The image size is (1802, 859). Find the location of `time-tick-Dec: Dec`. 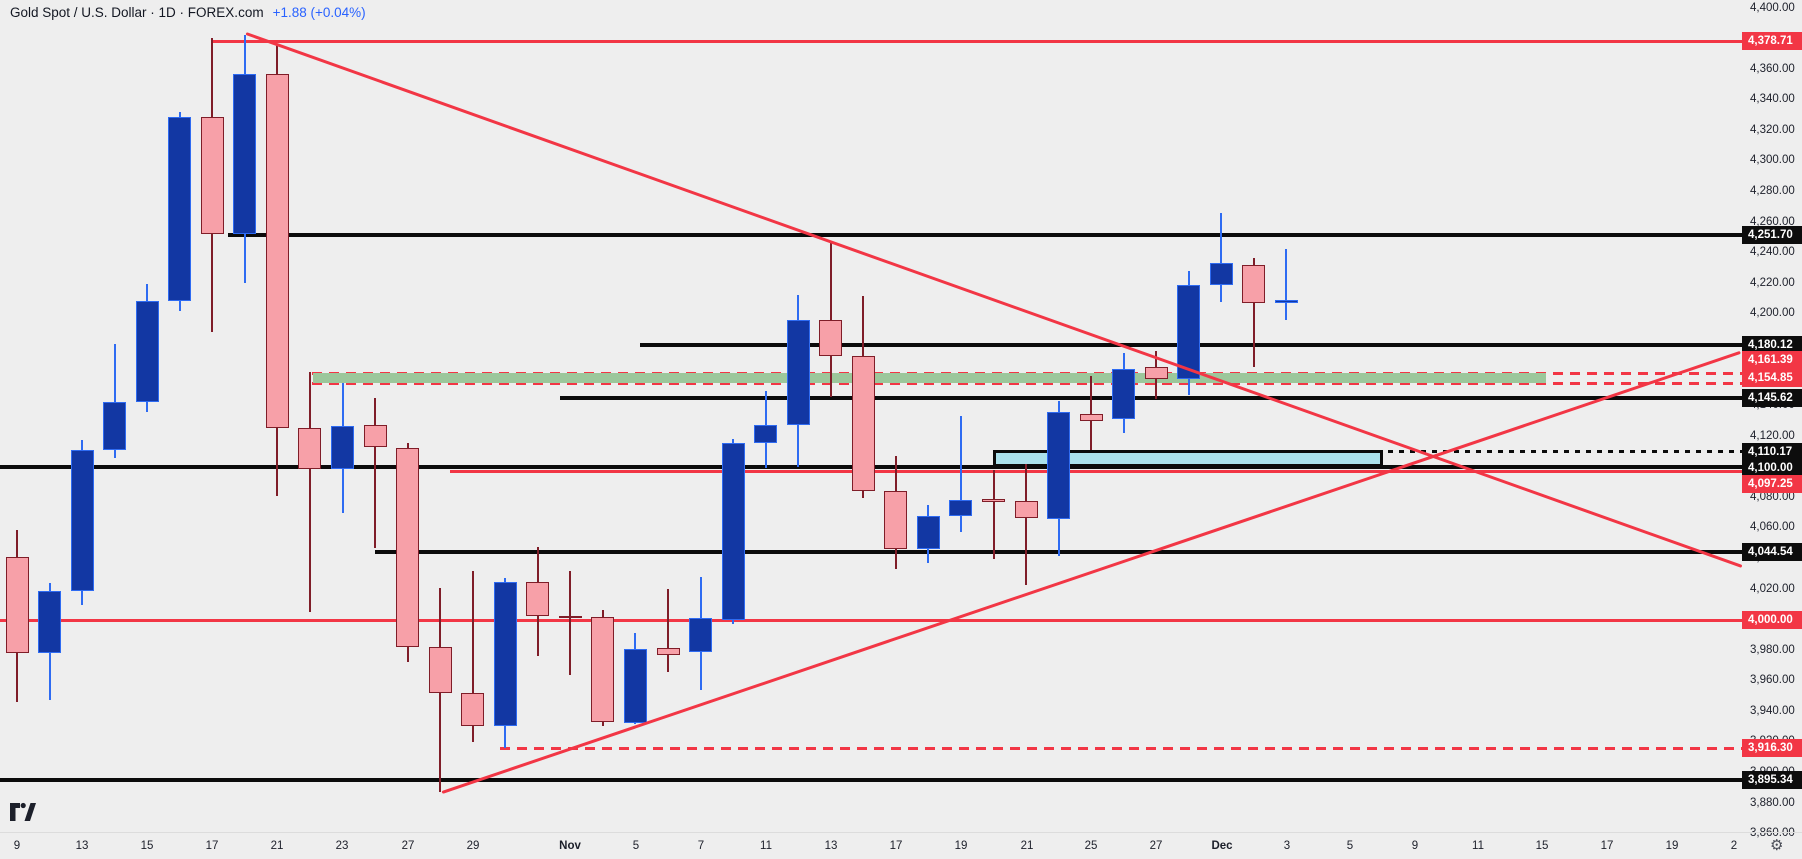

time-tick-Dec: Dec is located at coordinates (1222, 846).